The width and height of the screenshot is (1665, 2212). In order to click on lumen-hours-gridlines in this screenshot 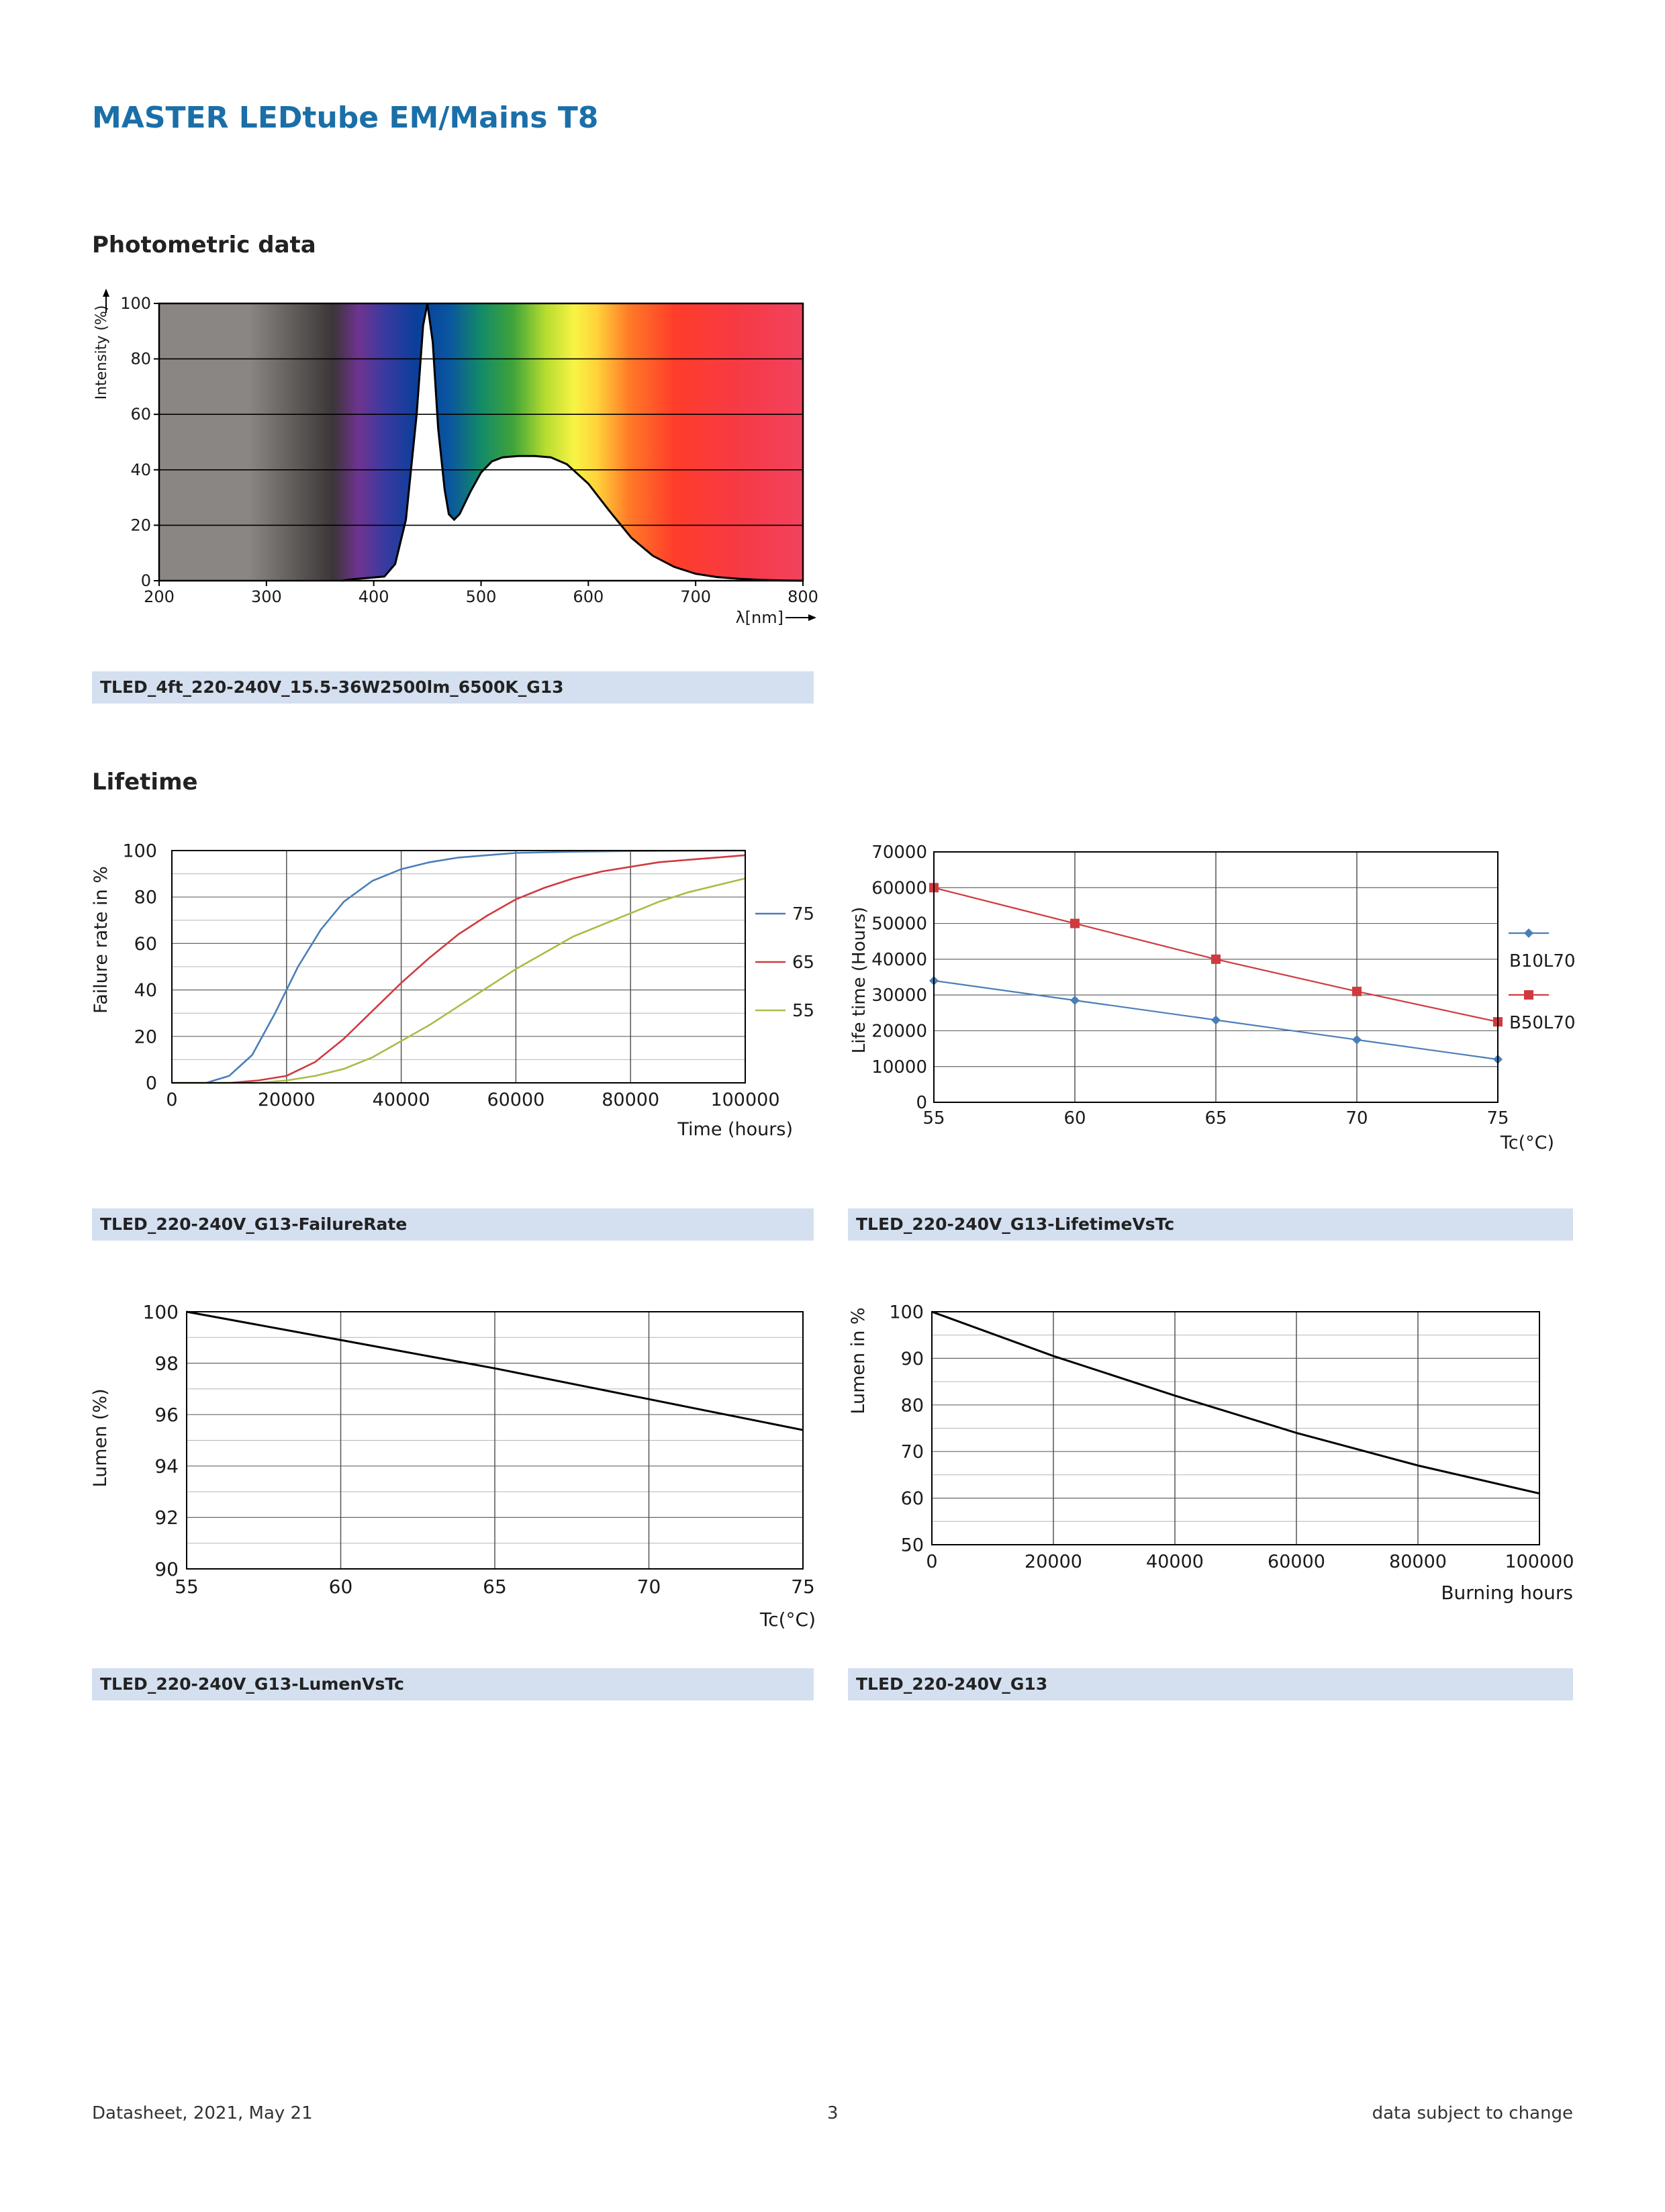, I will do `click(1235, 1428)`.